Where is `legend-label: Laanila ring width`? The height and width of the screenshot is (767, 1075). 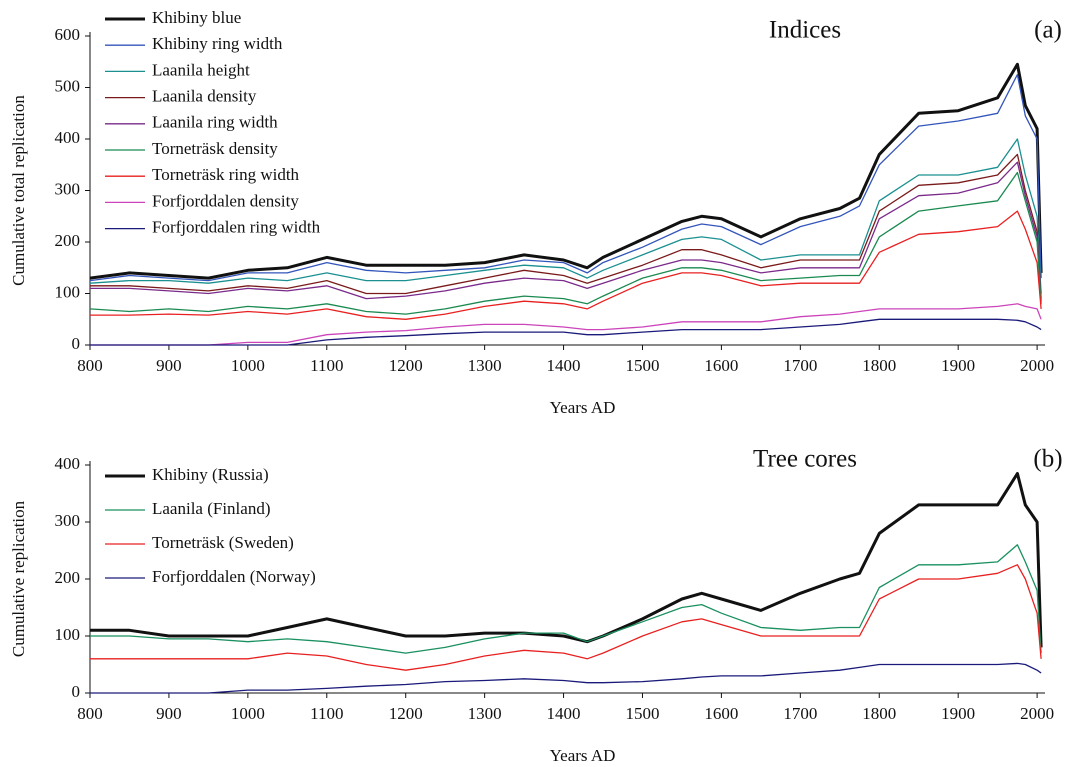
legend-label: Laanila ring width is located at coordinates (215, 122).